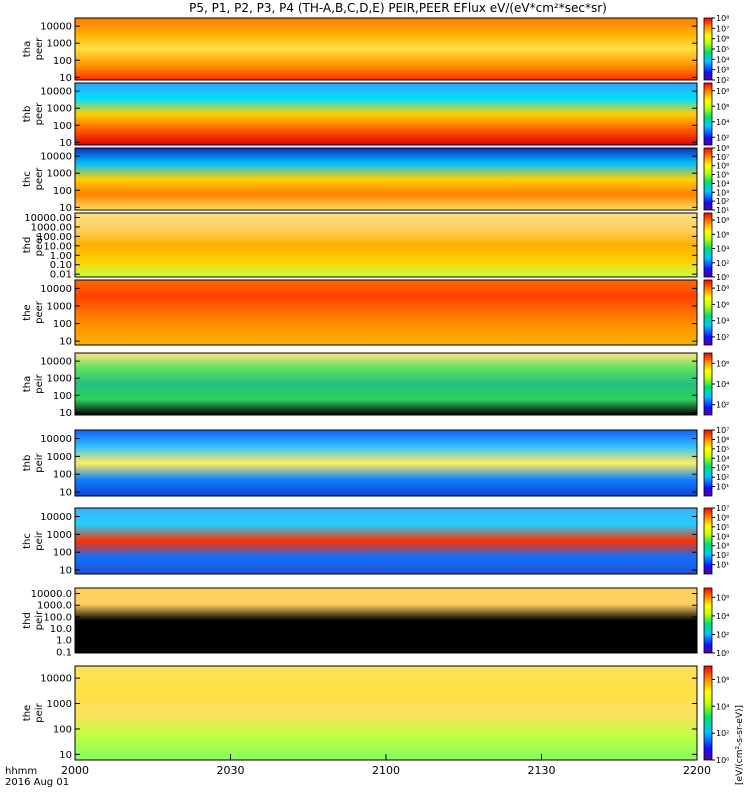 This screenshot has width=750, height=800. Describe the element at coordinates (37, 782) in the screenshot. I see `x-axis-date-label: 2016 Aug 01` at that location.